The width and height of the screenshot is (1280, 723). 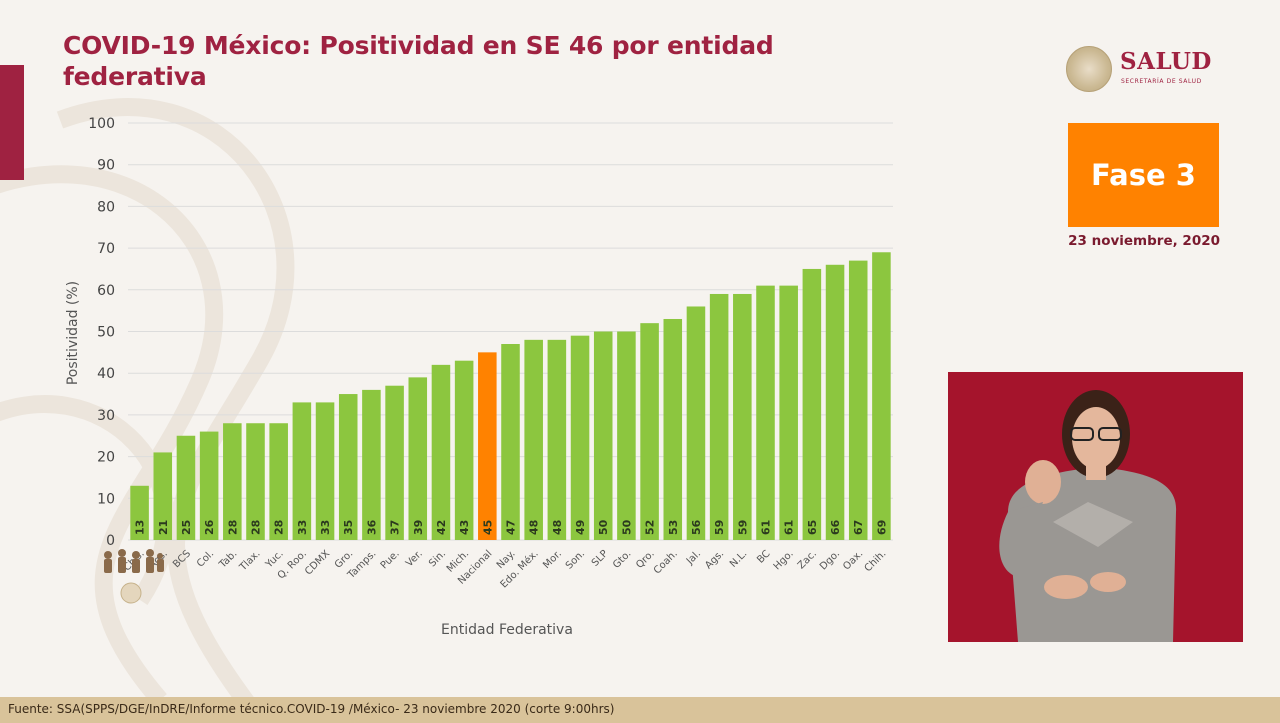 What do you see at coordinates (487, 527) in the screenshot?
I see `value-label: 45` at bounding box center [487, 527].